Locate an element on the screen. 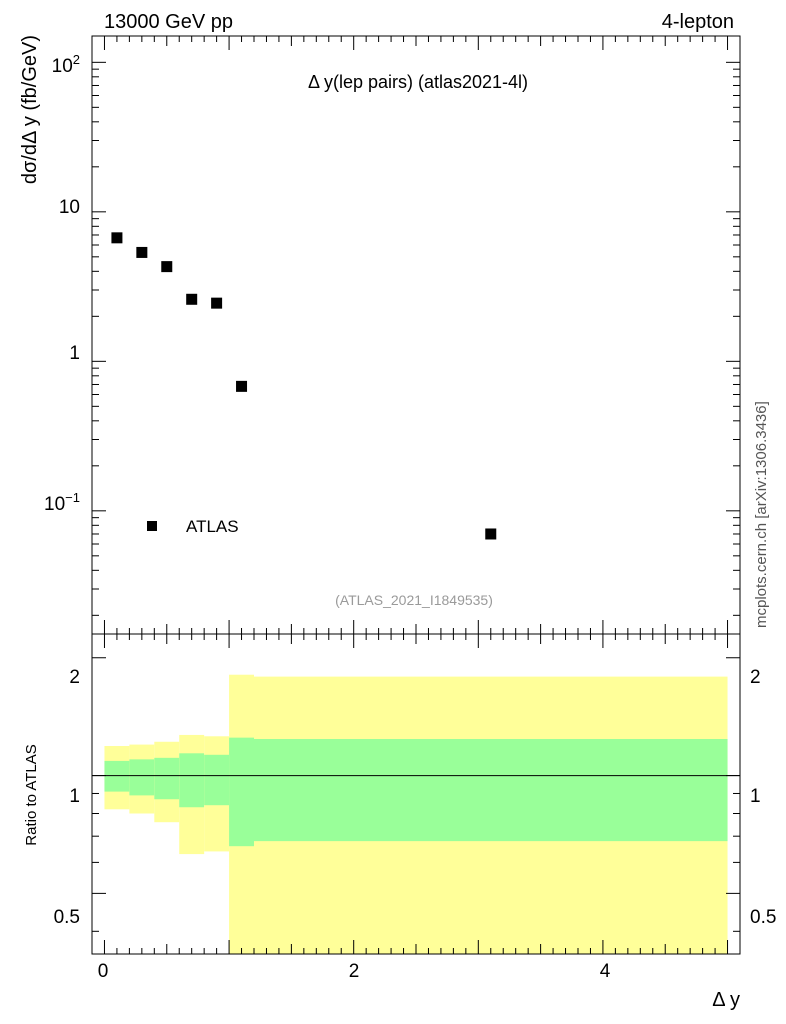 This screenshot has width=786, height=1024. ratio-y-axis-label: Ratio to ATLAS is located at coordinates (31, 794).